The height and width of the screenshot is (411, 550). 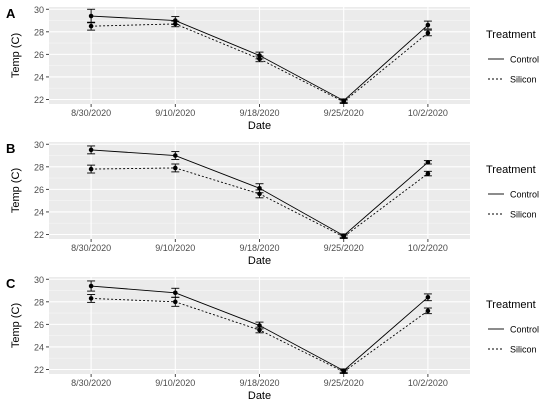 I want to click on panel-label: C, so click(x=11, y=283).